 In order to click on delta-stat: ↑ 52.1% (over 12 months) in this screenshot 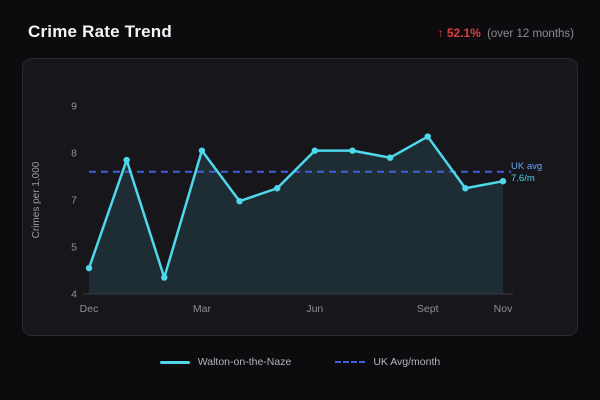, I will do `click(506, 33)`.